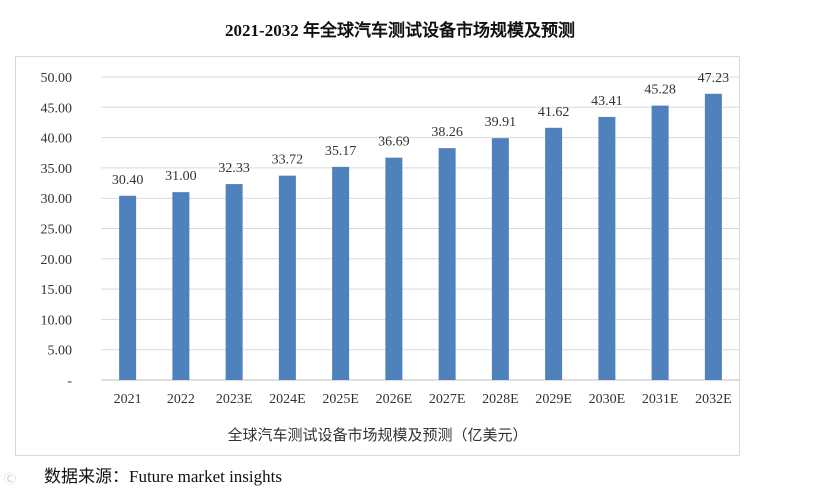 The height and width of the screenshot is (496, 832). Describe the element at coordinates (713, 399) in the screenshot. I see `x-tick-label: 2032E` at that location.